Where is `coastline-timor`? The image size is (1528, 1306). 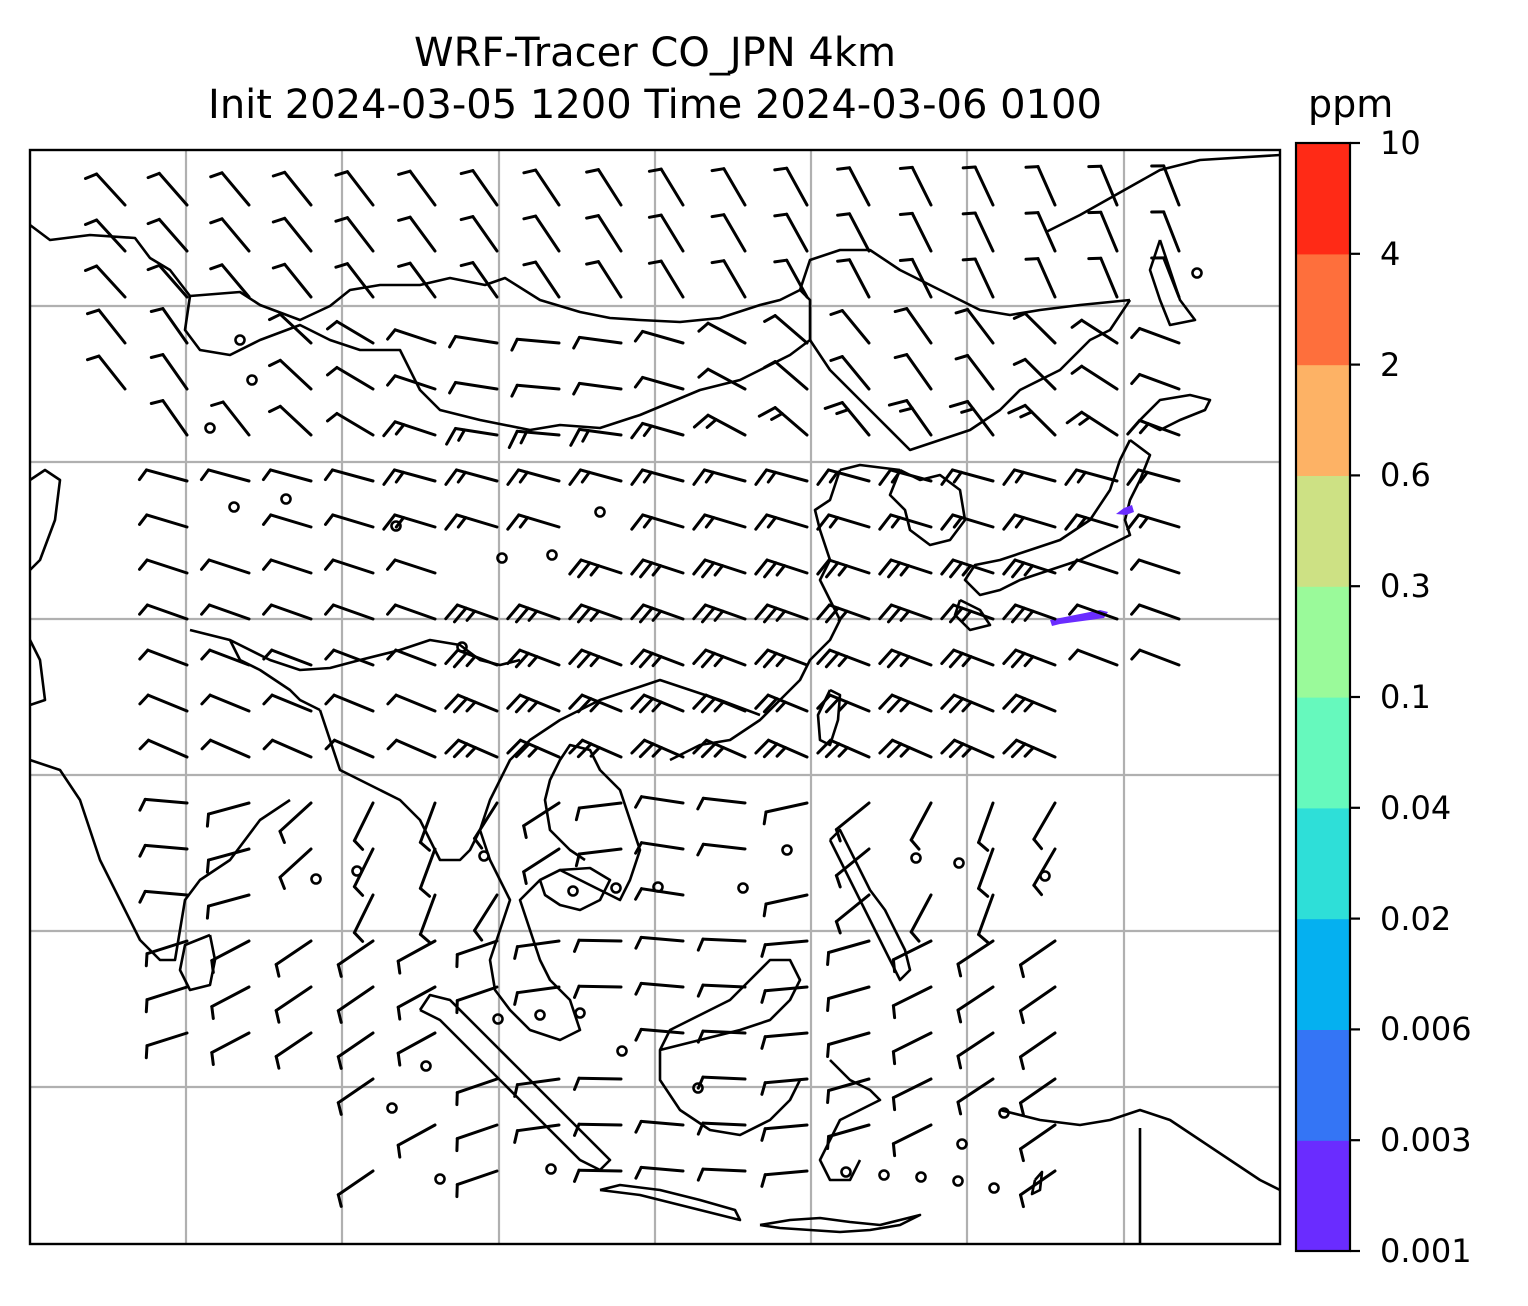 coastline-timor is located at coordinates (840, 1223).